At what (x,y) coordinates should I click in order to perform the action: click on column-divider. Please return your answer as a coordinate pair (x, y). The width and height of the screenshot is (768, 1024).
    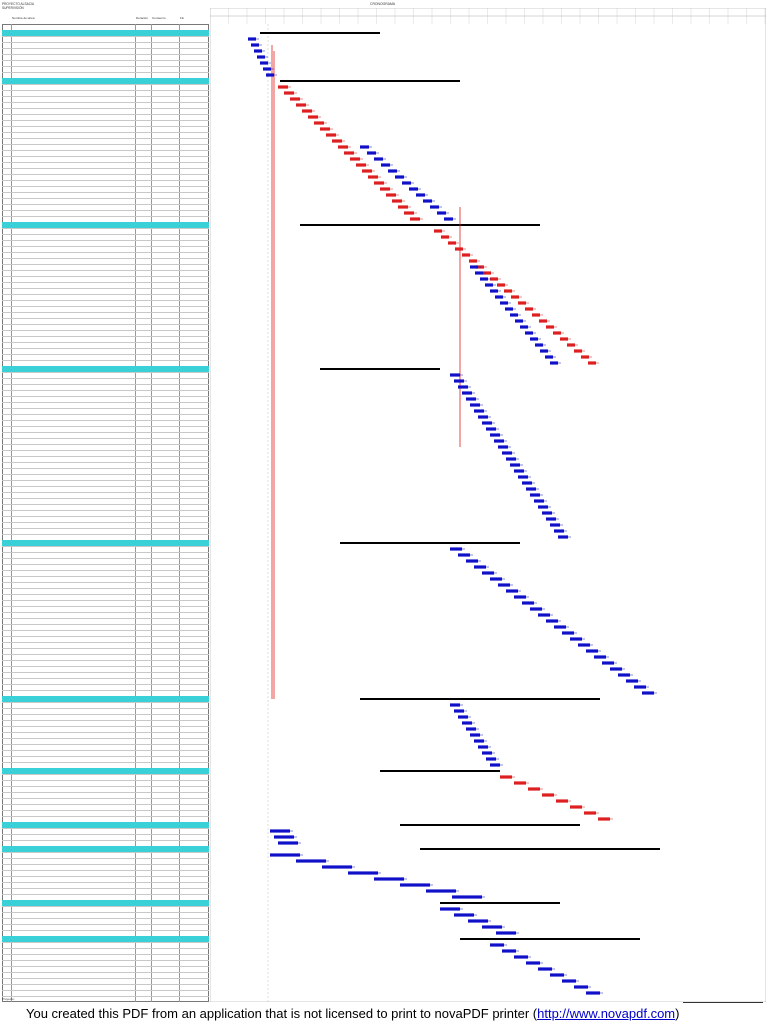
    Looking at the image, I should click on (151, 513).